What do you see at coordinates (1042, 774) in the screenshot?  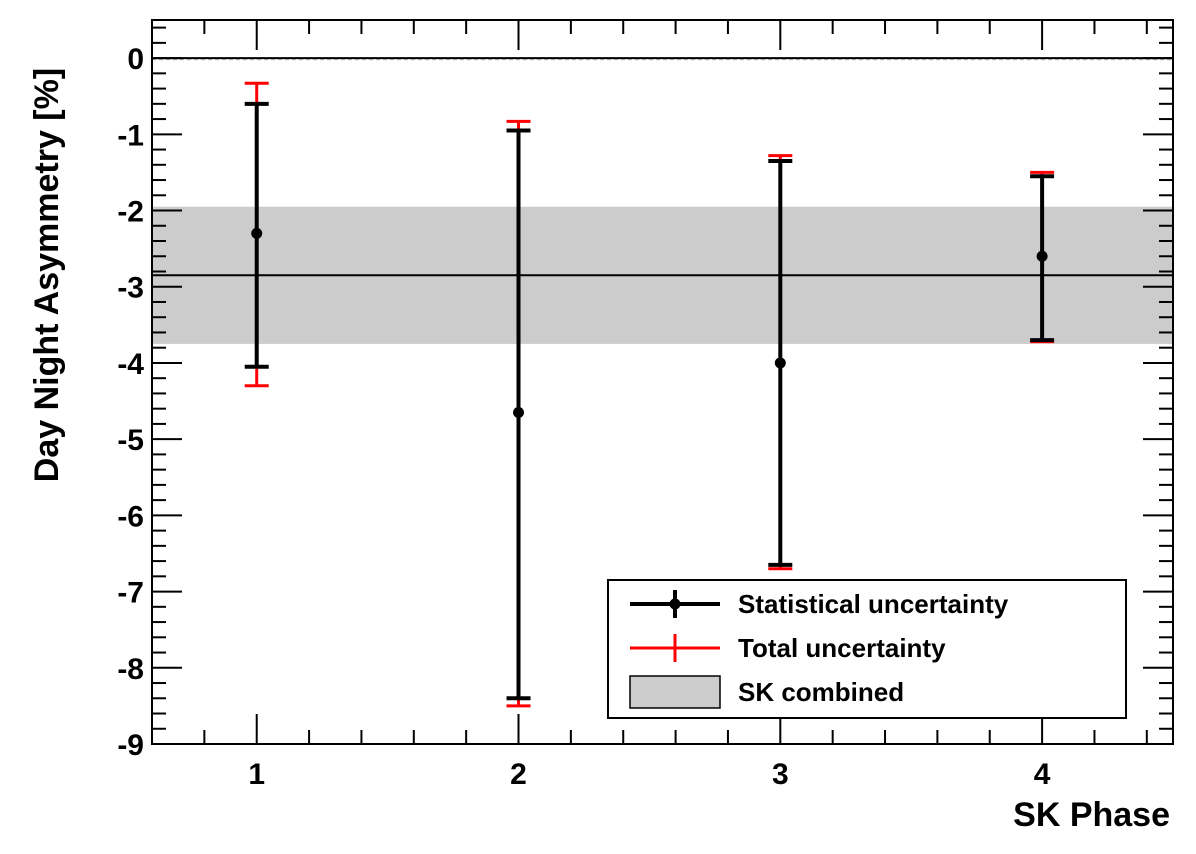 I see `x-tick-label: 4` at bounding box center [1042, 774].